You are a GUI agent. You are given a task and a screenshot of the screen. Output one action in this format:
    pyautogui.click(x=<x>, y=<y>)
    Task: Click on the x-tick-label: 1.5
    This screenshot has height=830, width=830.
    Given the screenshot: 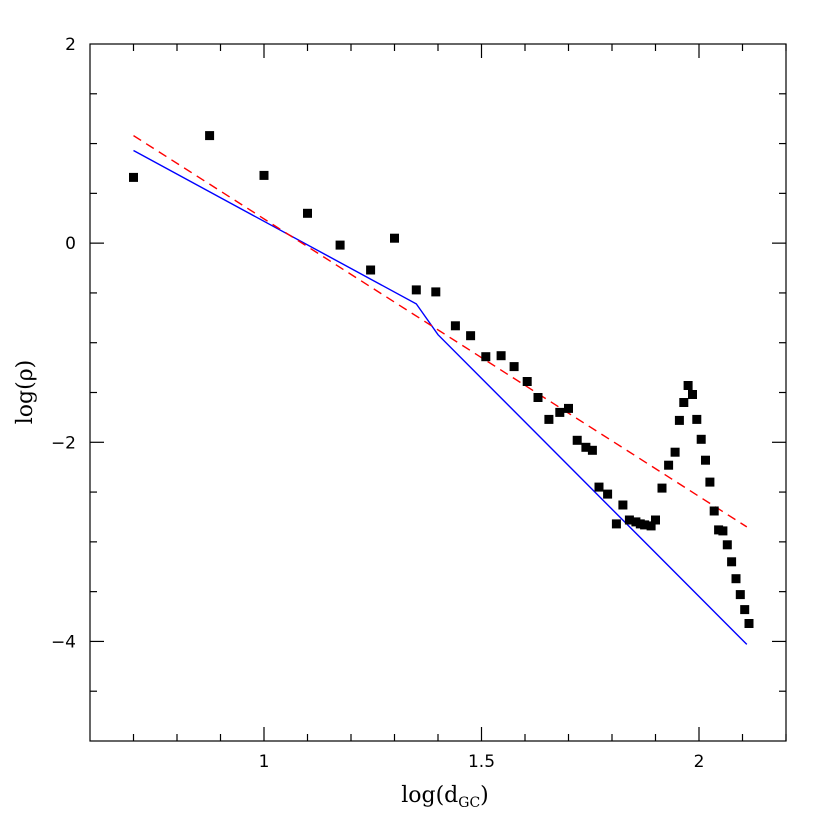 What is the action you would take?
    pyautogui.click(x=481, y=762)
    